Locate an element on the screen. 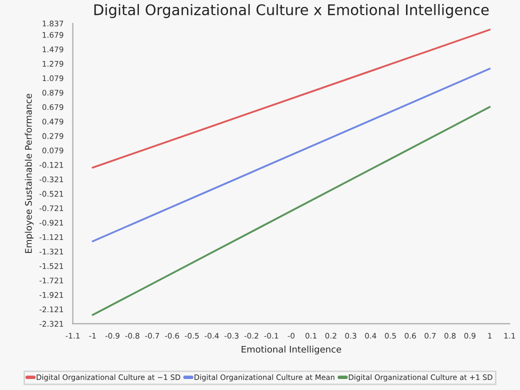  chart-title: Digital Organizational Culture x Emotional Intelligence is located at coordinates (291, 11).